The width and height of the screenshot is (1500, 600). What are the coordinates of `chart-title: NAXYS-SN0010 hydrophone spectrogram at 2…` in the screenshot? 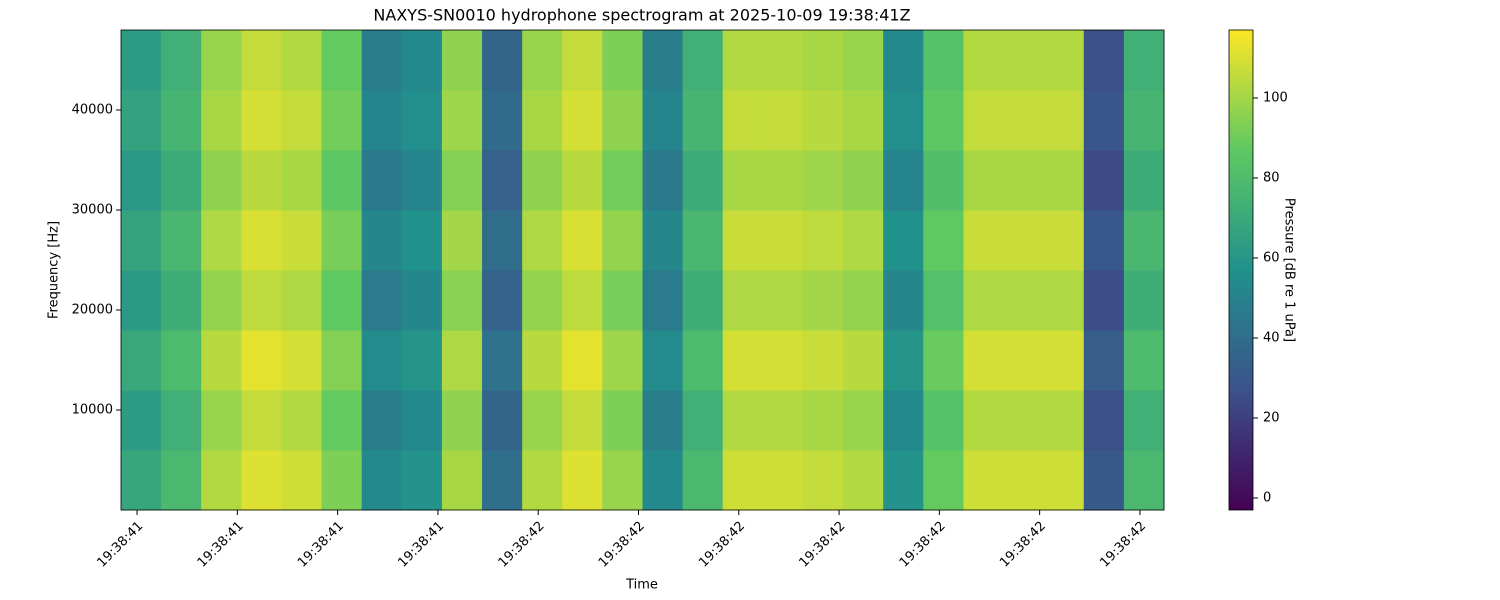 It's located at (641, 15).